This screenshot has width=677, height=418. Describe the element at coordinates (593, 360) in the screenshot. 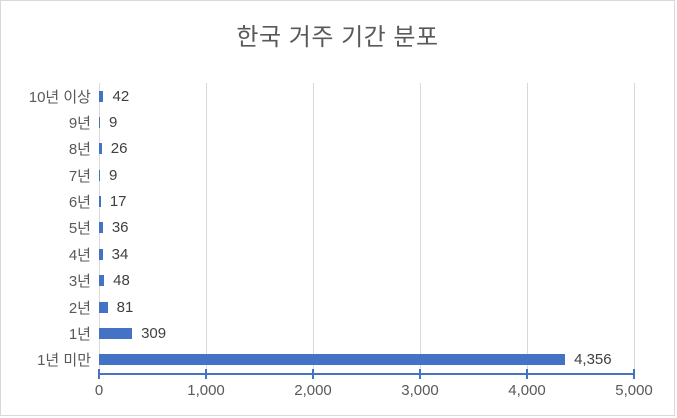

I see `value-label: 4,356` at that location.